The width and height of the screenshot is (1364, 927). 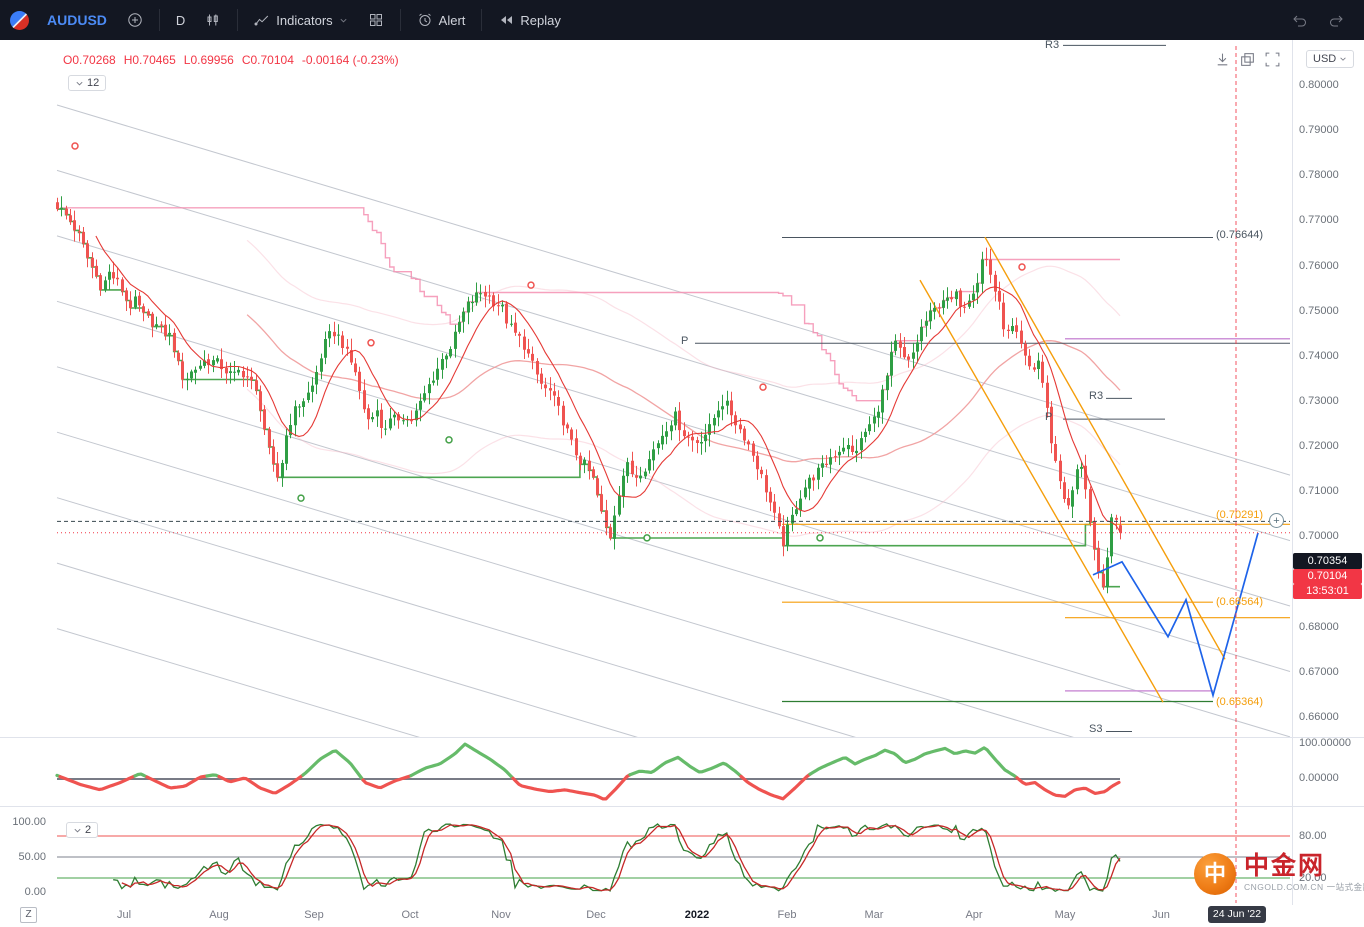 What do you see at coordinates (1319, 672) in the screenshot?
I see `price-axis-label: 0.67000` at bounding box center [1319, 672].